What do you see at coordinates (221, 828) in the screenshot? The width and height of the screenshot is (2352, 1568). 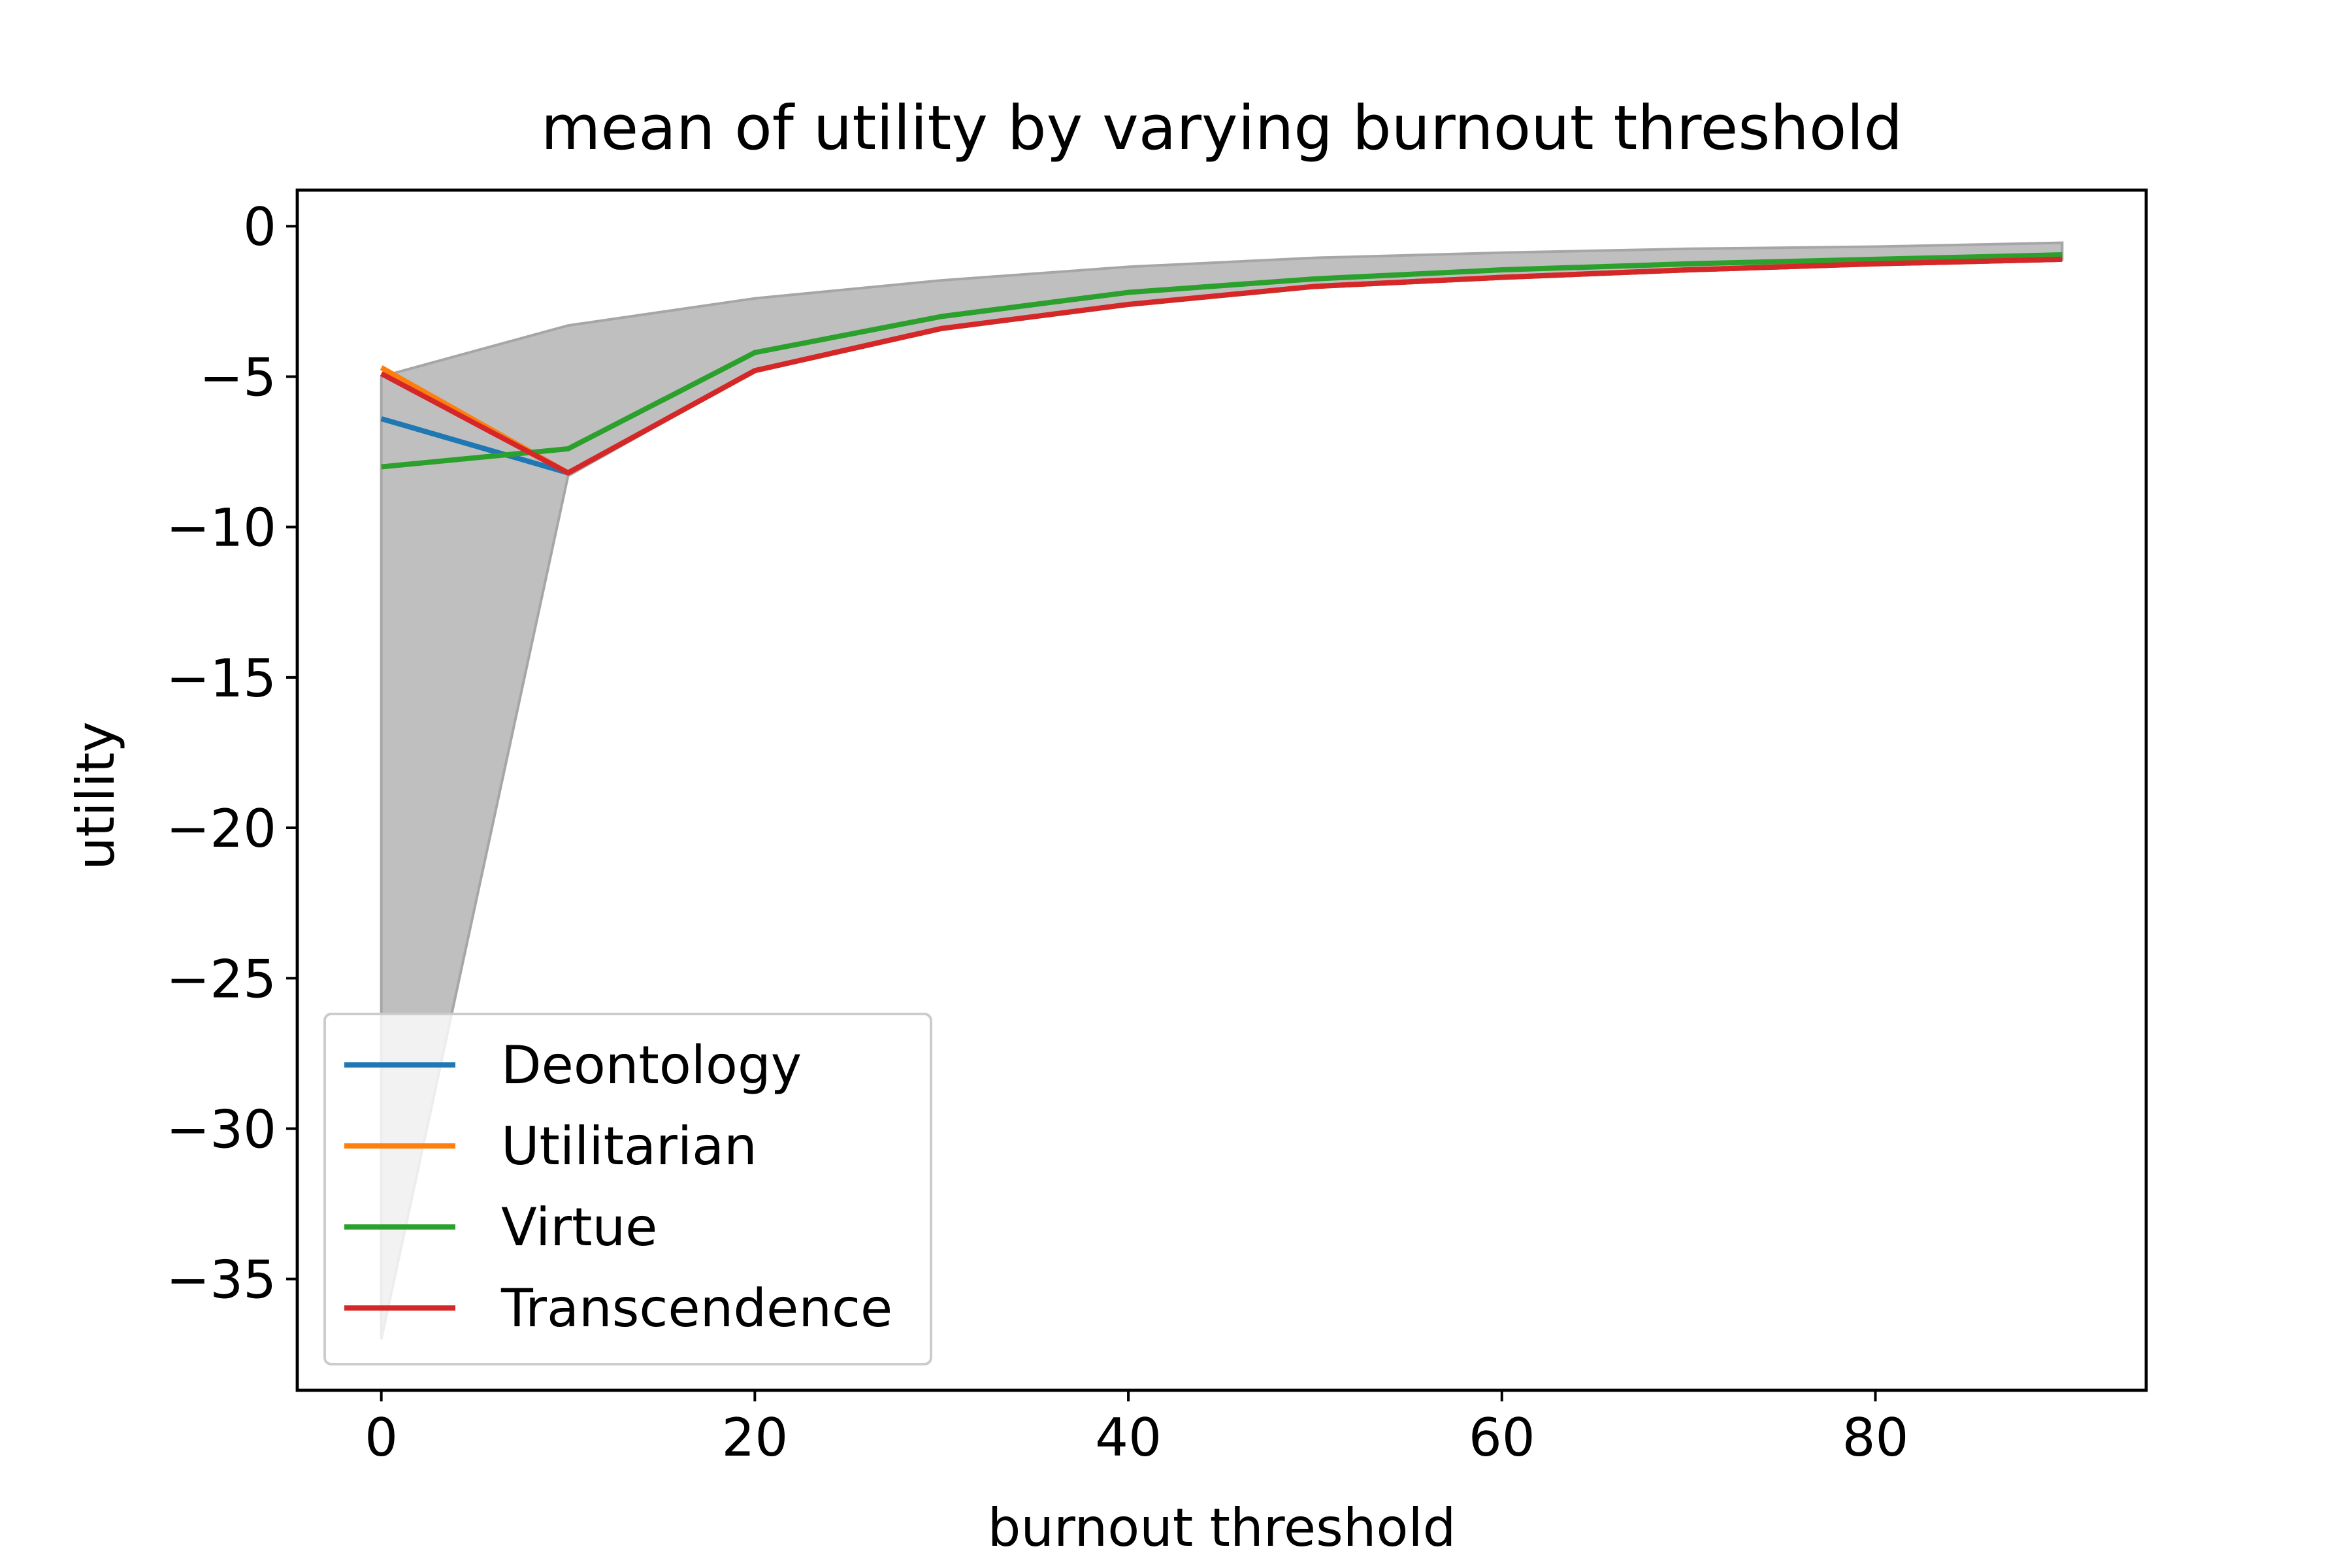 I see `y-tick-label: −20` at bounding box center [221, 828].